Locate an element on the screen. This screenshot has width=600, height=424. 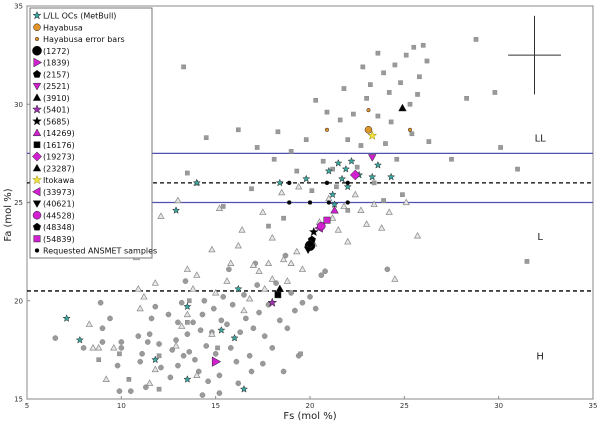
legend-label: (3910) is located at coordinates (56, 98).